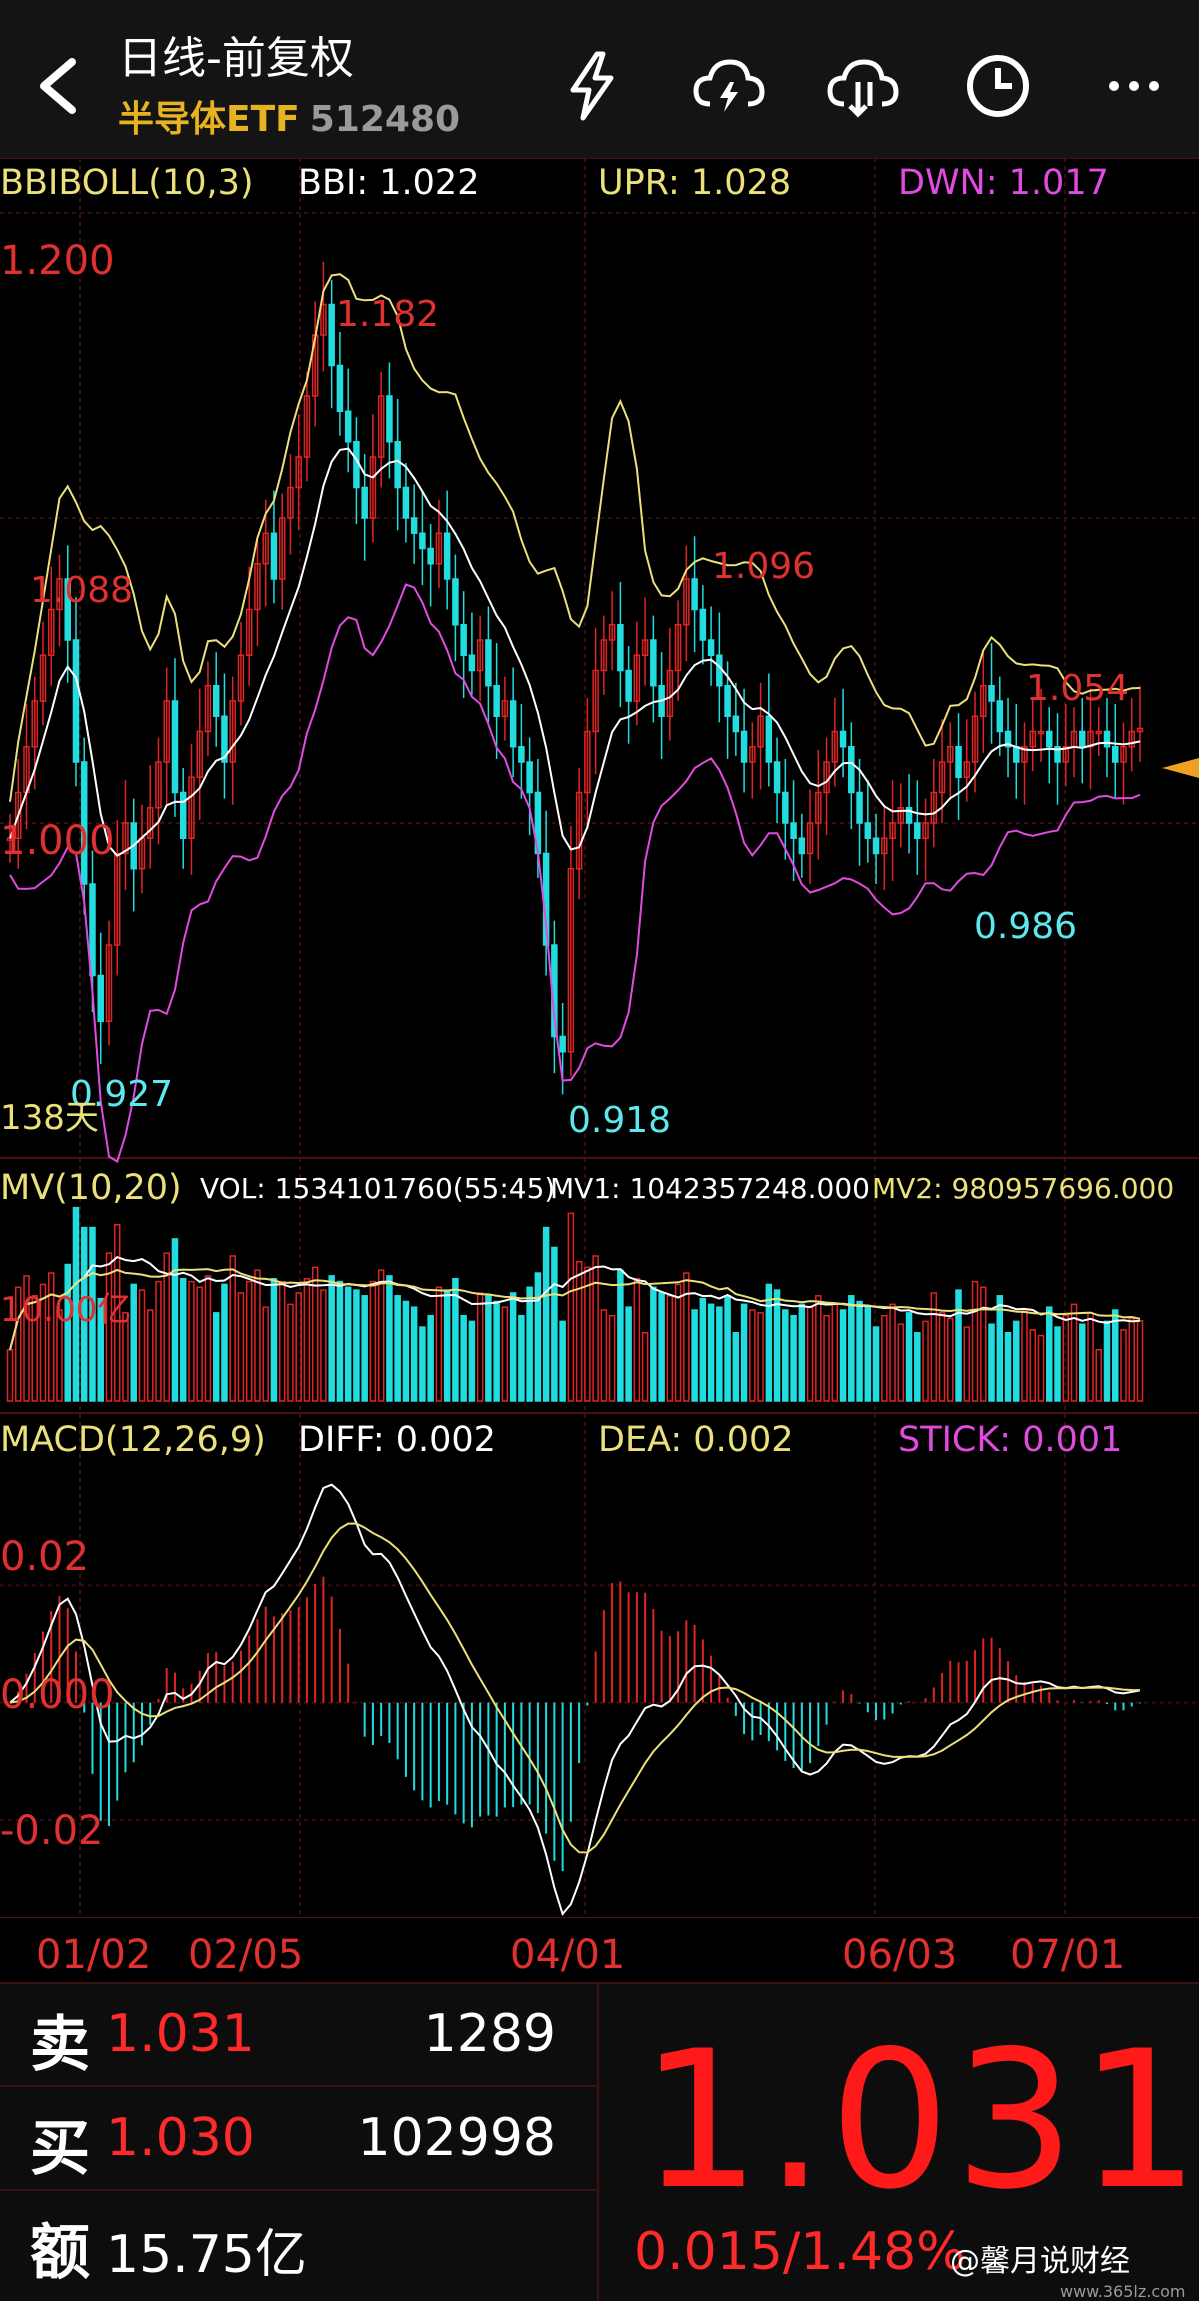 The width and height of the screenshot is (1199, 2301). I want to click on annotation-1054: 1.054, so click(1078, 688).